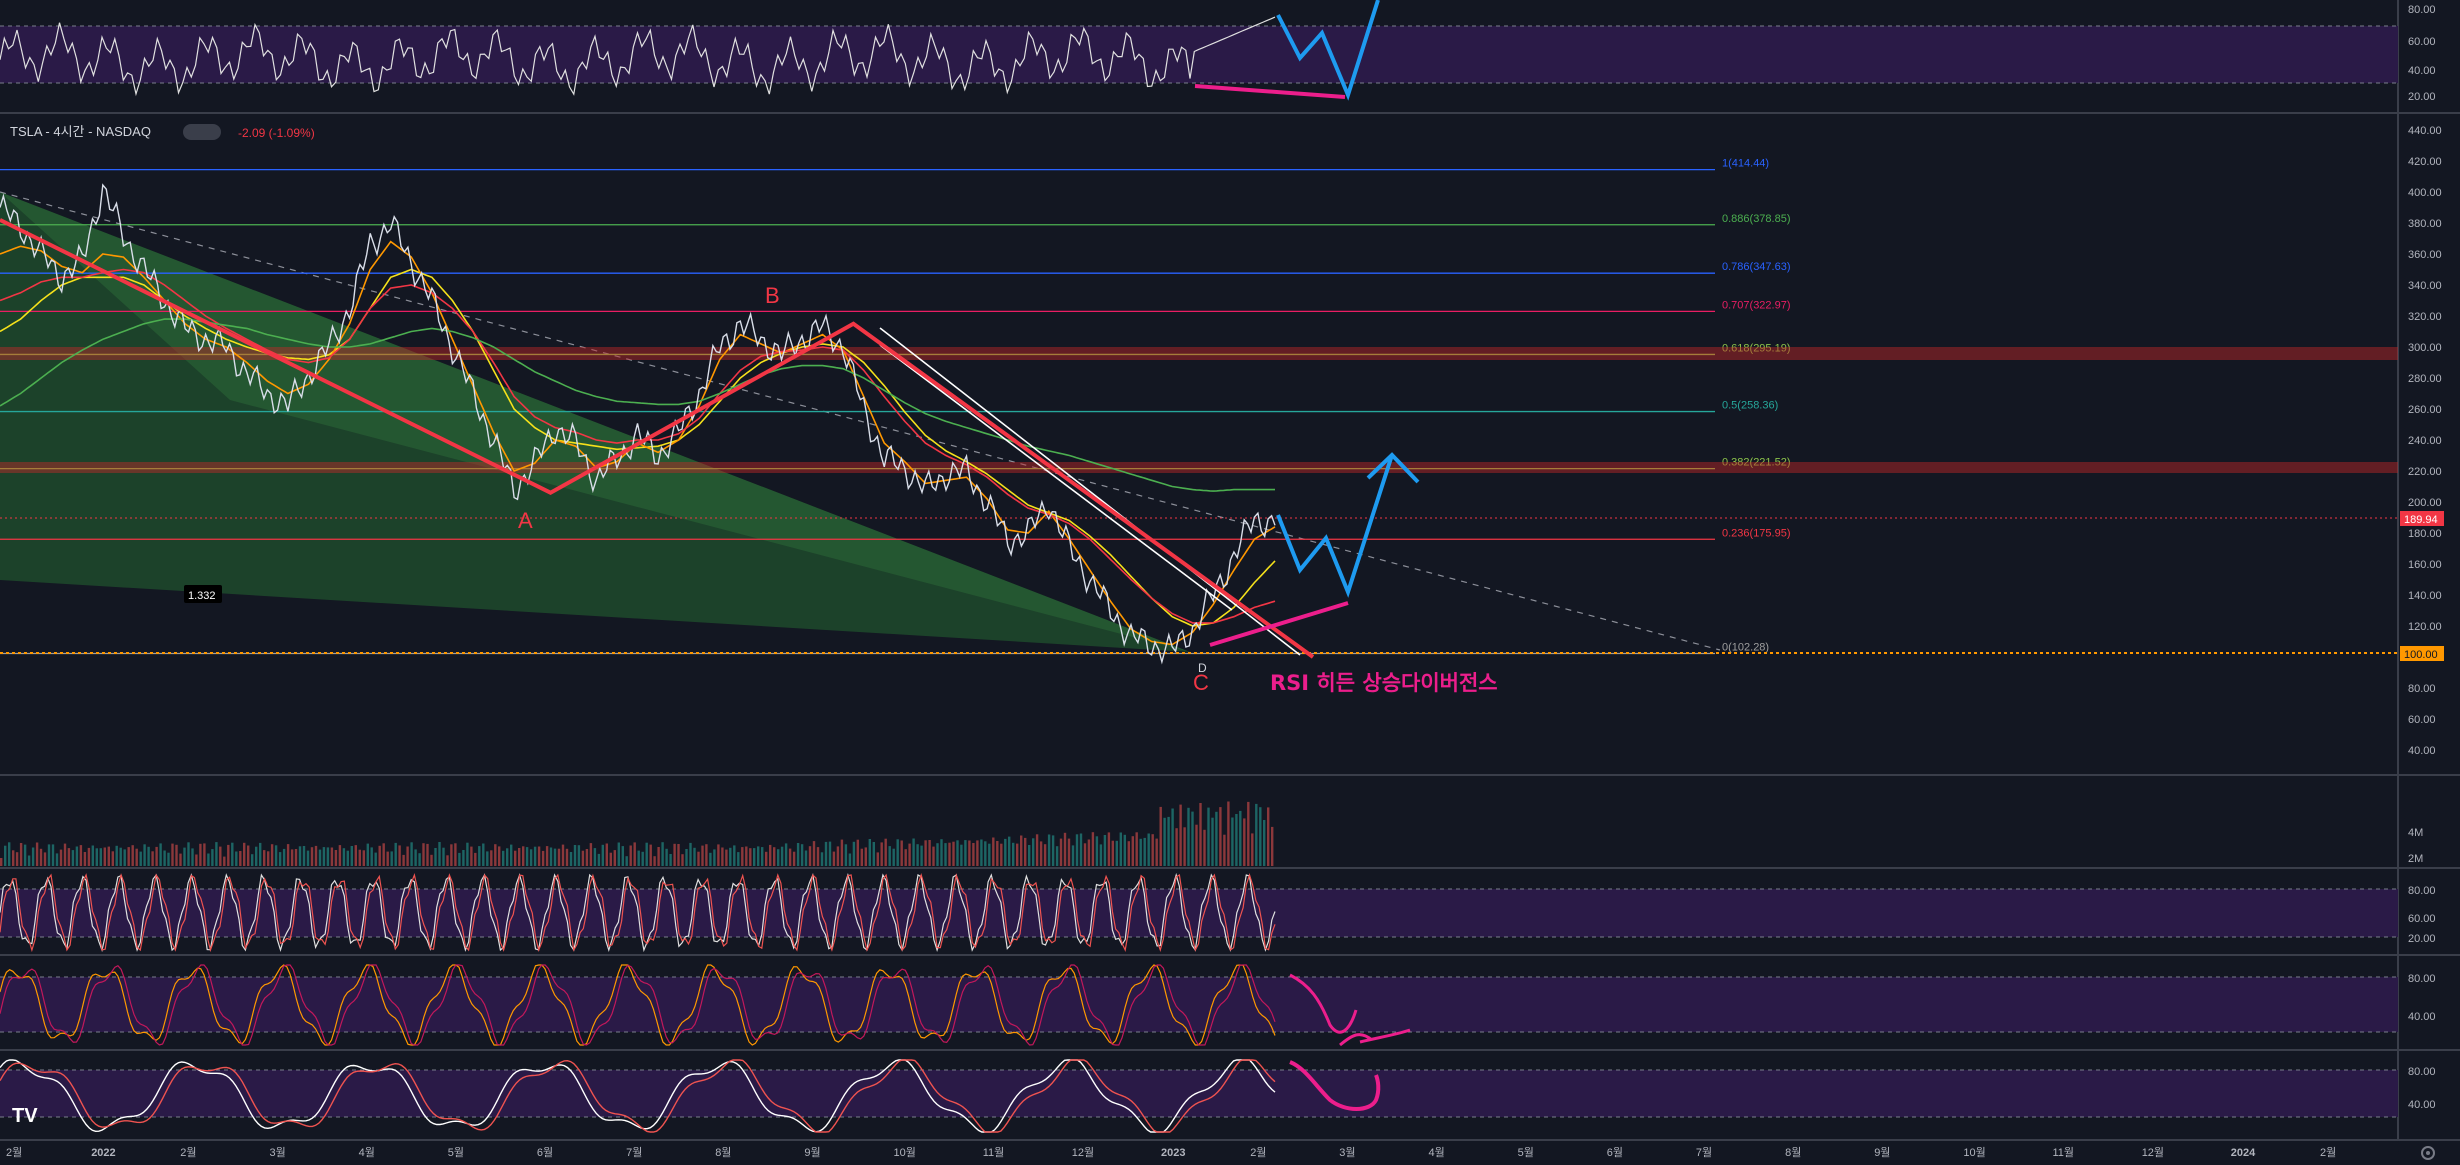  What do you see at coordinates (2422, 1017) in the screenshot?
I see `svg-text: 40.00` at bounding box center [2422, 1017].